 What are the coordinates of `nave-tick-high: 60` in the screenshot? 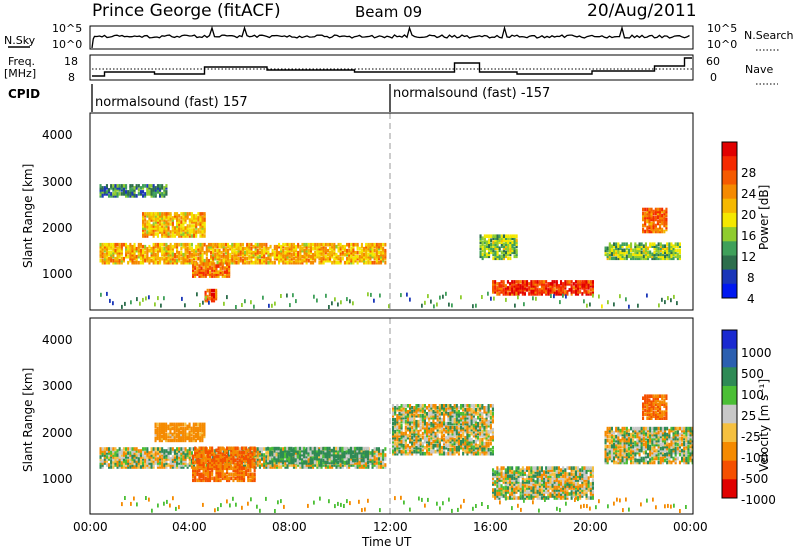 It's located at (713, 61).